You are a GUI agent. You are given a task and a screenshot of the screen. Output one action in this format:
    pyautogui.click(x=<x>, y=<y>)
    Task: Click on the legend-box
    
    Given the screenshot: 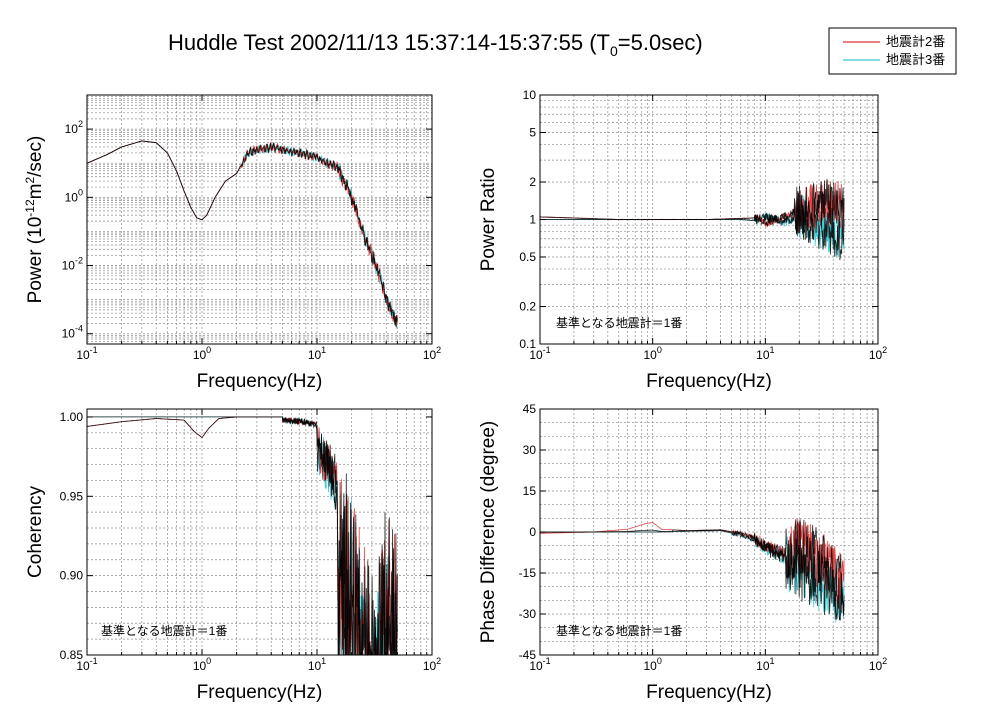 What is the action you would take?
    pyautogui.click(x=892, y=51)
    